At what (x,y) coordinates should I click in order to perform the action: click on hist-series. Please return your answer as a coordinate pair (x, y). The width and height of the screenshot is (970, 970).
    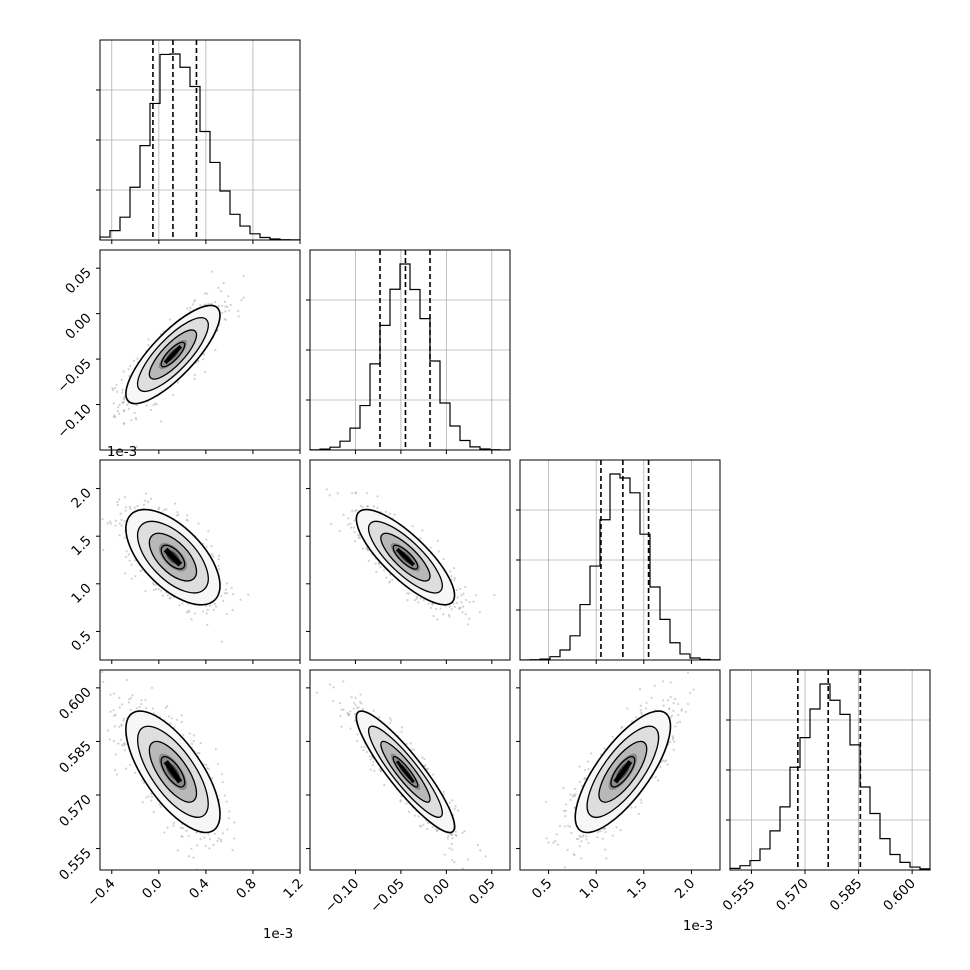
    Looking at the image, I should click on (830, 776).